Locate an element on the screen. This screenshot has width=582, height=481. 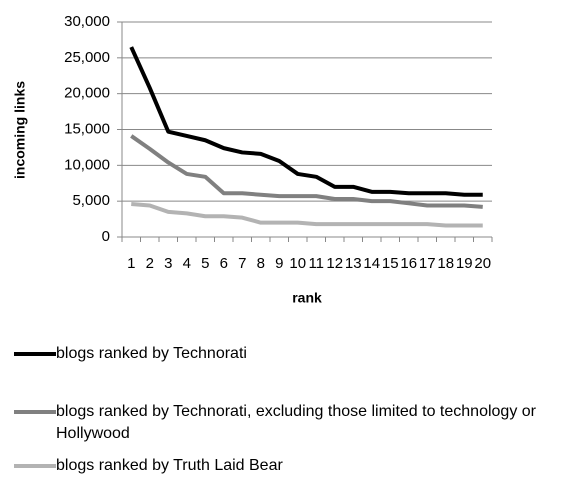
x-tick-label: 17 is located at coordinates (427, 263).